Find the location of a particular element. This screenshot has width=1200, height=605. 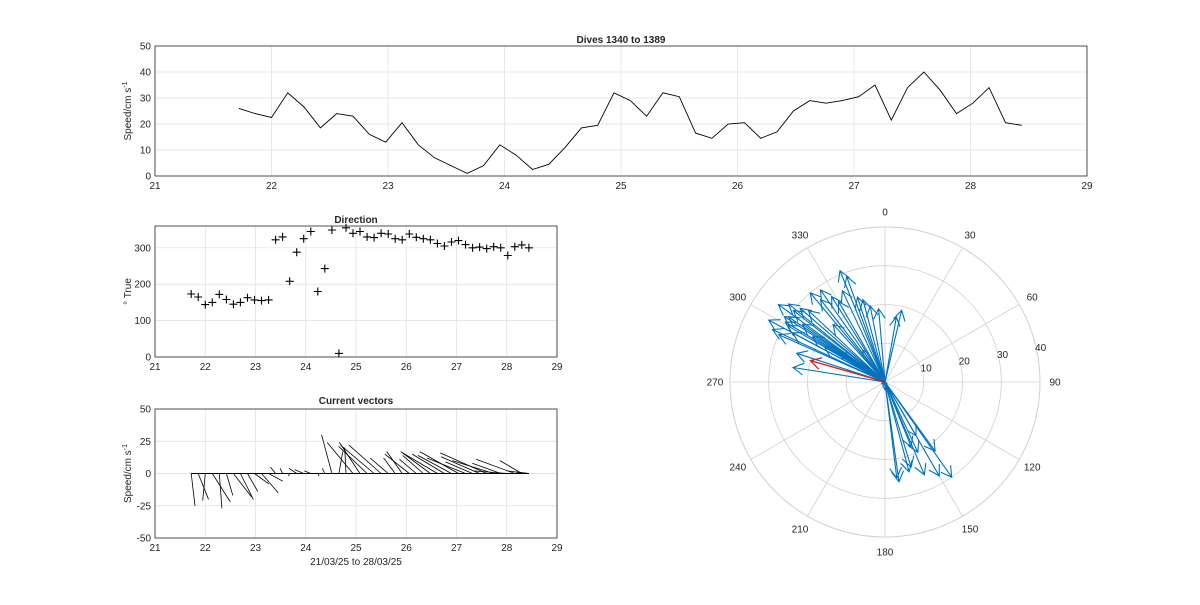

y-axis-label-text: Speed/cm s is located at coordinates (128, 114).